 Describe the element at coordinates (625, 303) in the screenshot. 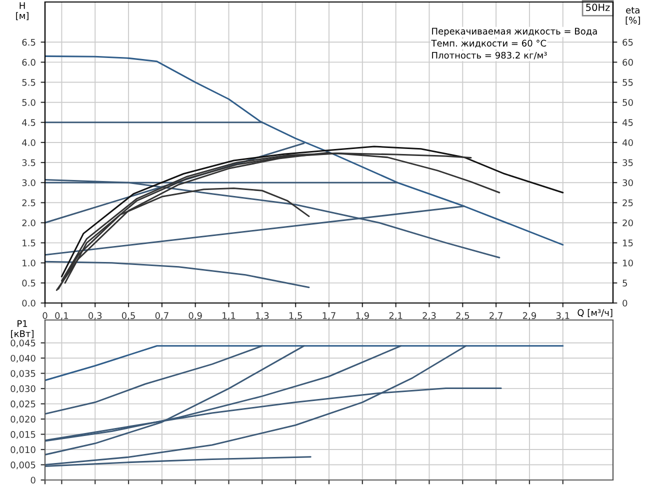

I see `y2-tick-label: 0` at that location.